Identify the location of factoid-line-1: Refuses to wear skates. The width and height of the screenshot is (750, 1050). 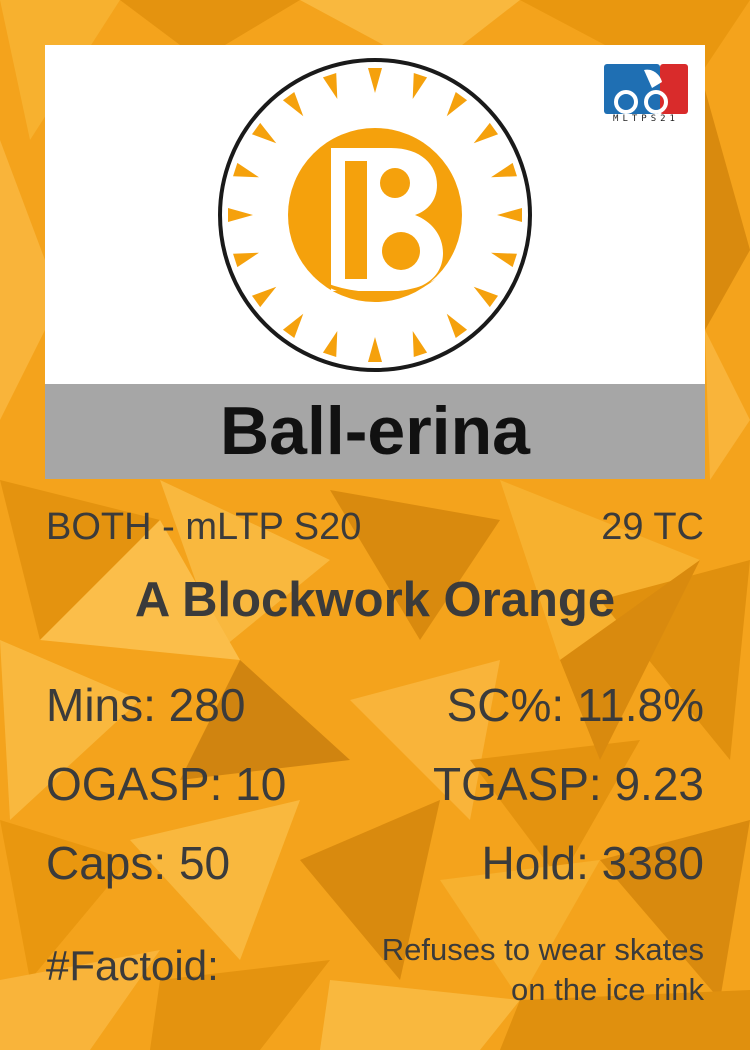
(542, 949).